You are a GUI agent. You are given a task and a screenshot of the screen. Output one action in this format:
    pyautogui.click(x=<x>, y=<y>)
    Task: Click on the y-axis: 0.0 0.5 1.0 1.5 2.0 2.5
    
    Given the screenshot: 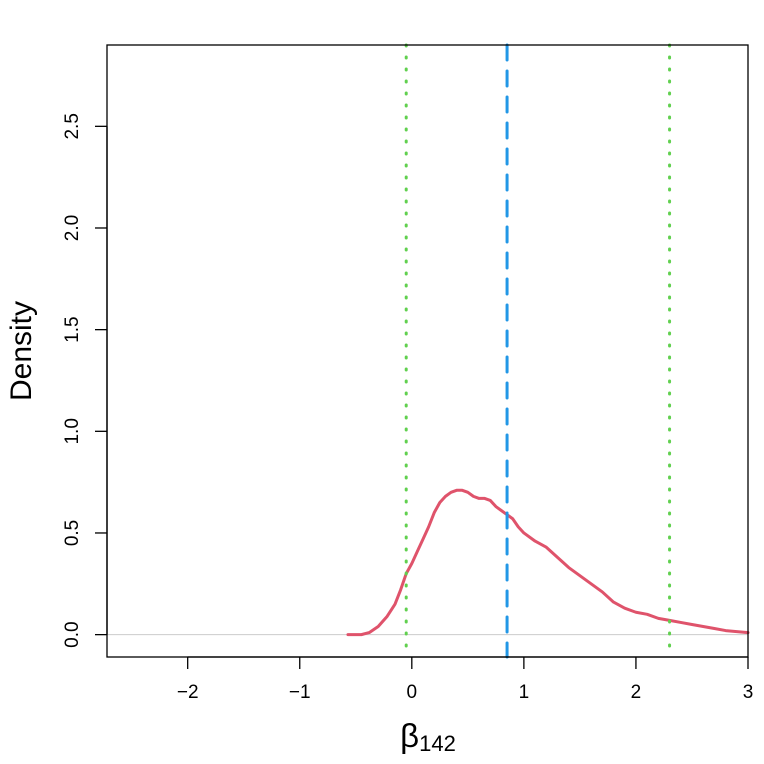 What is the action you would take?
    pyautogui.click(x=85, y=380)
    